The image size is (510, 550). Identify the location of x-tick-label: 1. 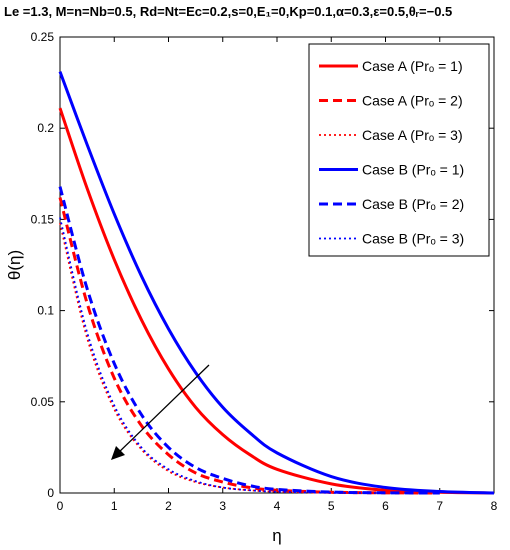
(114, 506).